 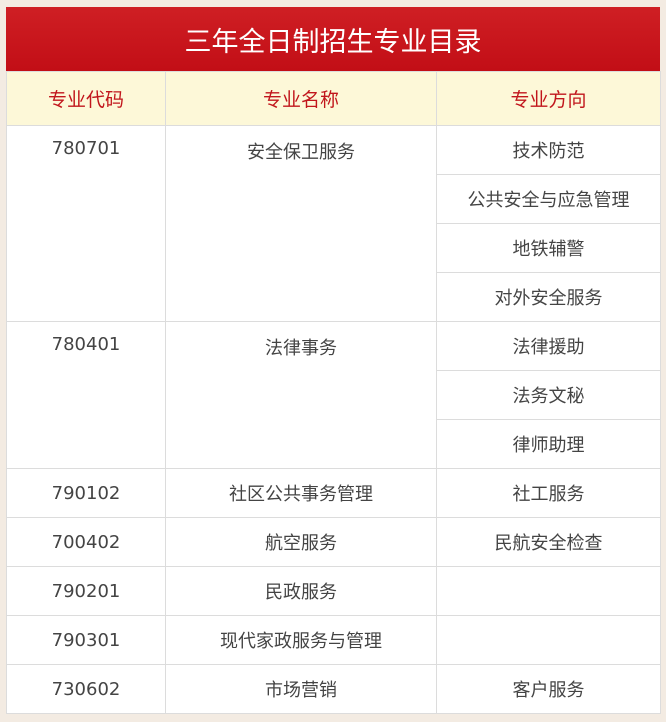 I want to click on table-row: 700402 航空服务 民航安全检查, so click(x=333, y=542).